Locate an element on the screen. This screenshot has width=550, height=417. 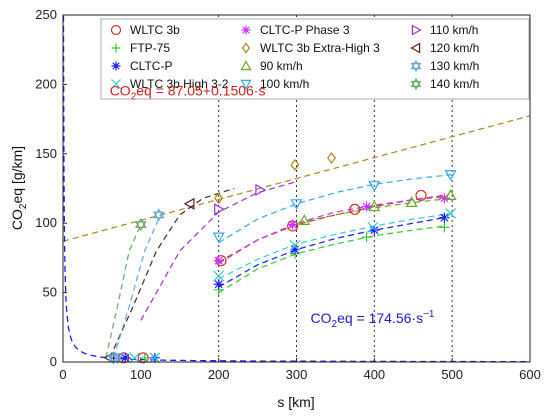
y-axis-label: CO2eq [g/km] is located at coordinates (19, 188).